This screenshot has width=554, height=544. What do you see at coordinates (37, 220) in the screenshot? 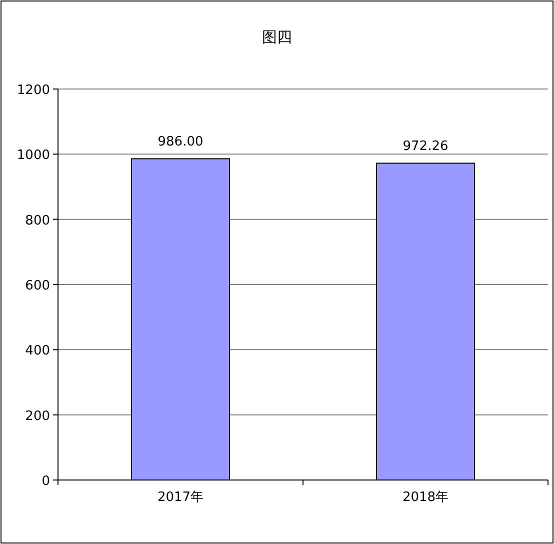
I see `y-tick-label: 800` at bounding box center [37, 220].